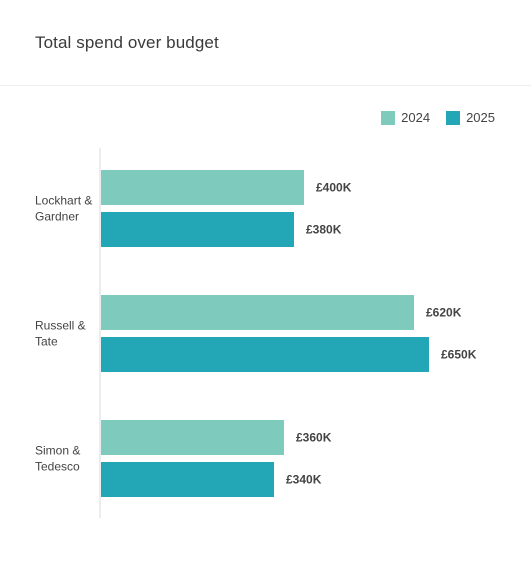  Describe the element at coordinates (388, 117) in the screenshot. I see `legend-swatch-2024` at that location.